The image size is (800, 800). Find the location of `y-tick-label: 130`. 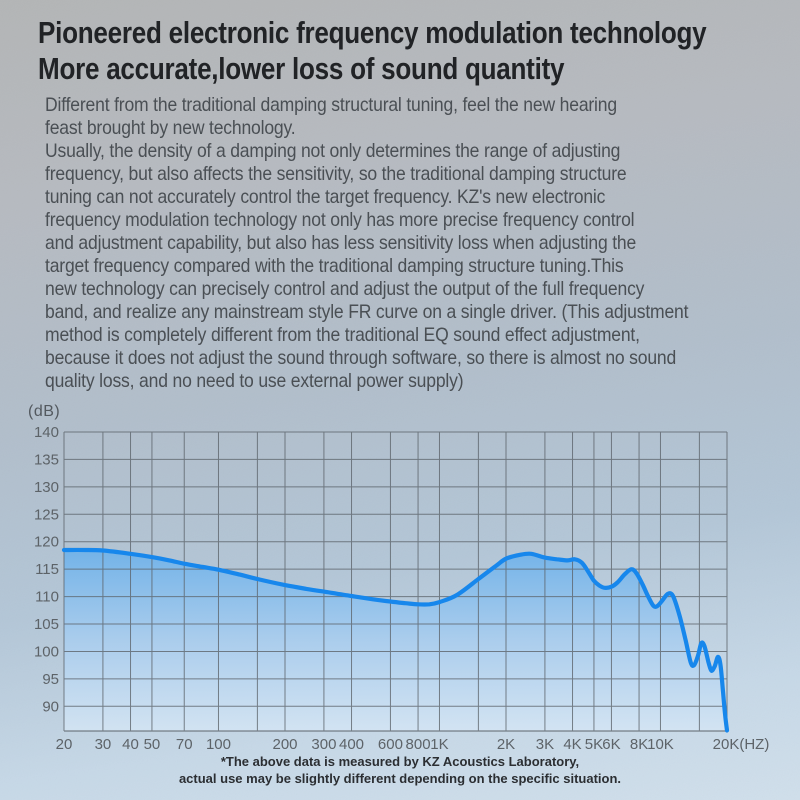

y-tick-label: 130 is located at coordinates (46, 487).